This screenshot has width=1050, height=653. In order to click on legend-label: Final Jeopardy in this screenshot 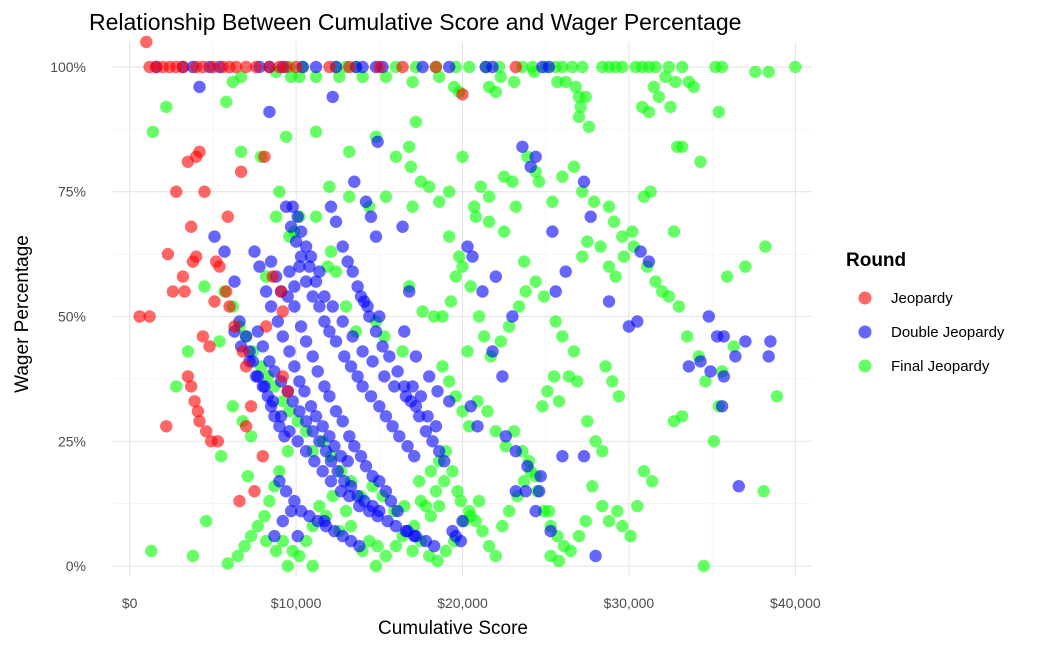, I will do `click(940, 366)`.